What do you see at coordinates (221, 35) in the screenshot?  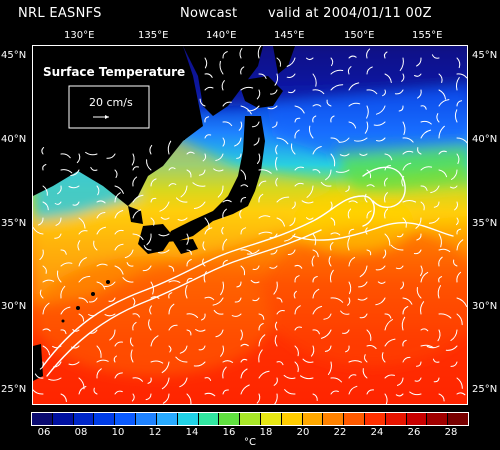 I see `lon-label-140: 140°E` at bounding box center [221, 35].